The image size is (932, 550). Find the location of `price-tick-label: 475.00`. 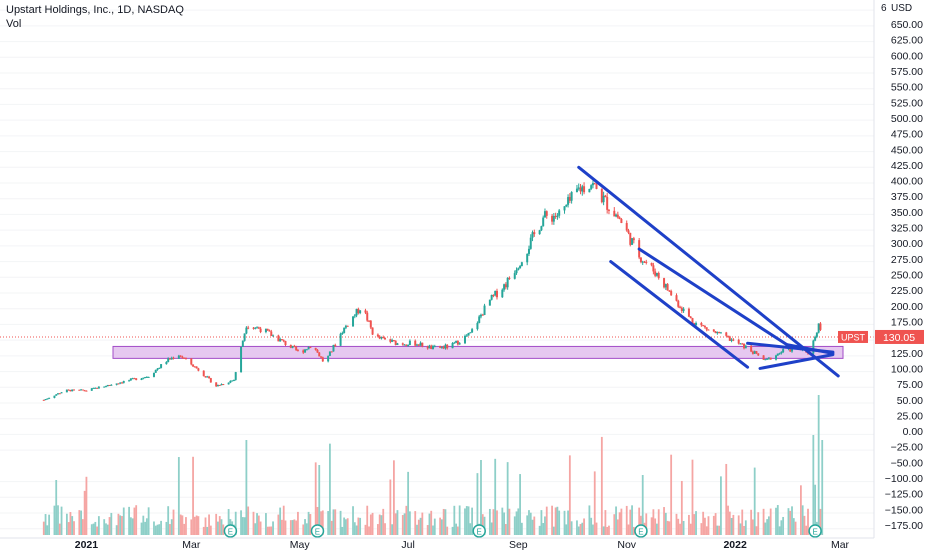

price-tick-label: 475.00 is located at coordinates (907, 135).